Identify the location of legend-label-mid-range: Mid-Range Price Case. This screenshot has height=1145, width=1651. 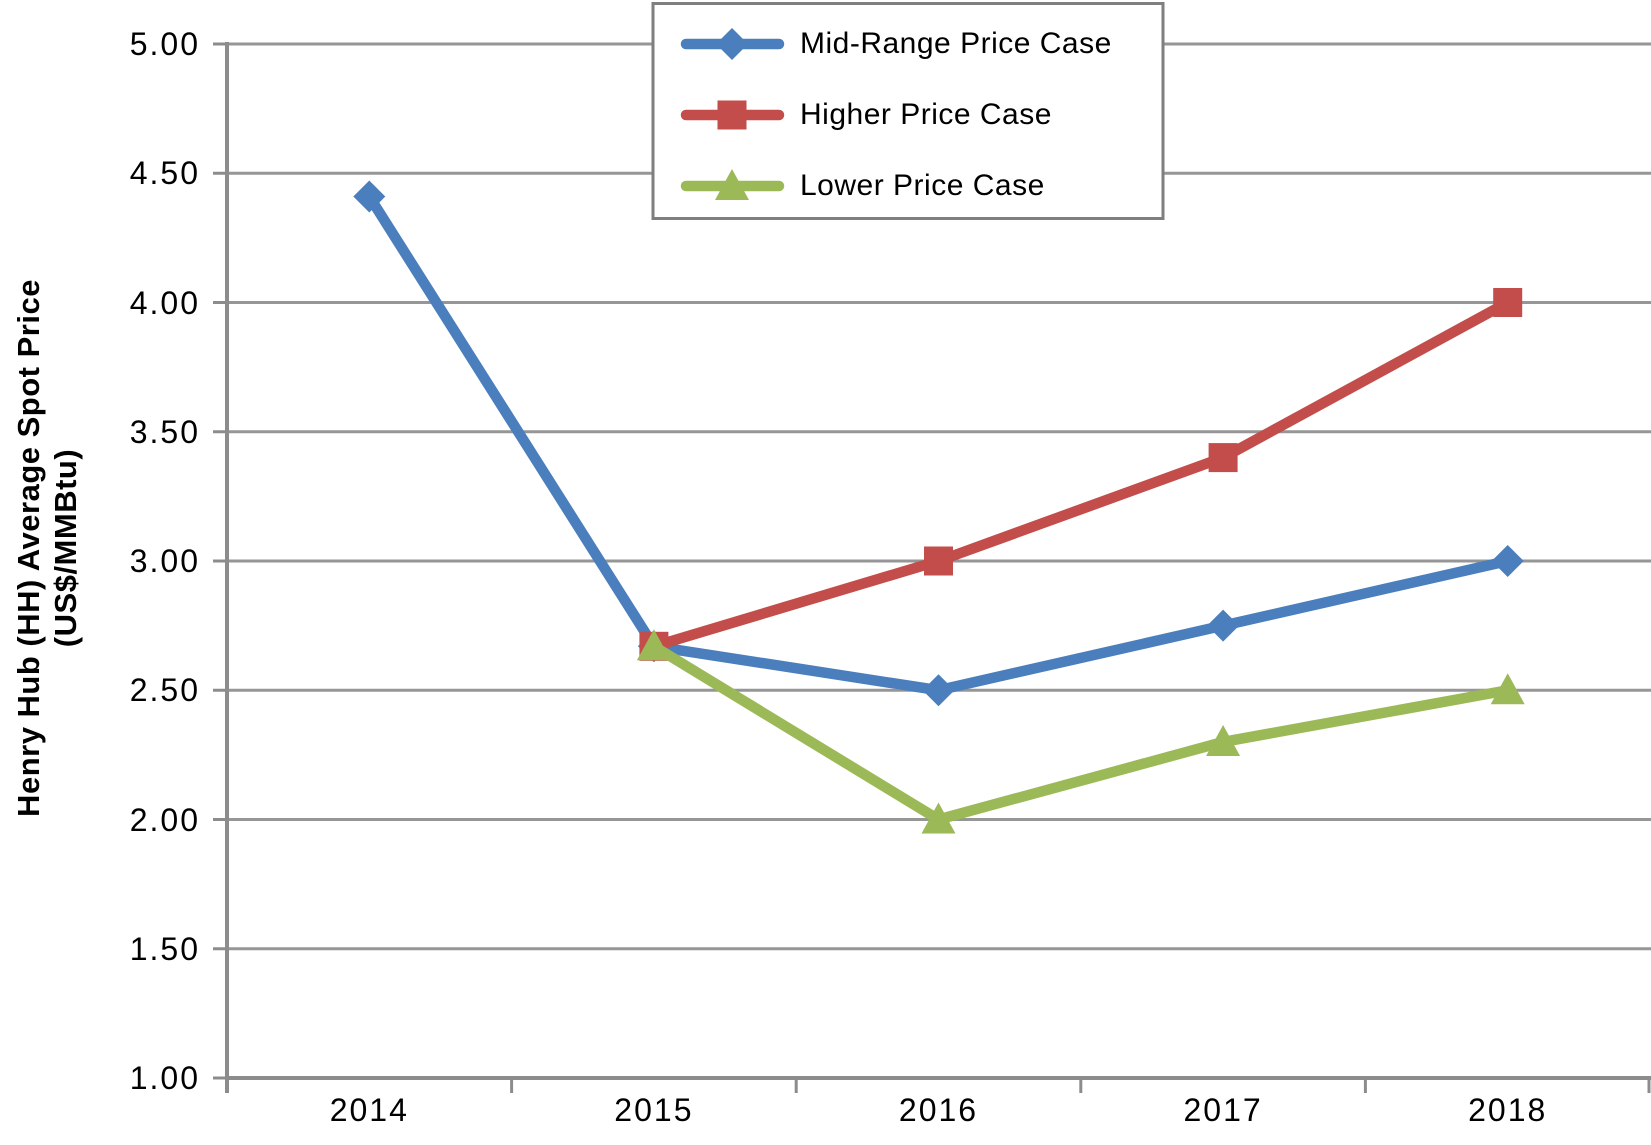
(956, 43).